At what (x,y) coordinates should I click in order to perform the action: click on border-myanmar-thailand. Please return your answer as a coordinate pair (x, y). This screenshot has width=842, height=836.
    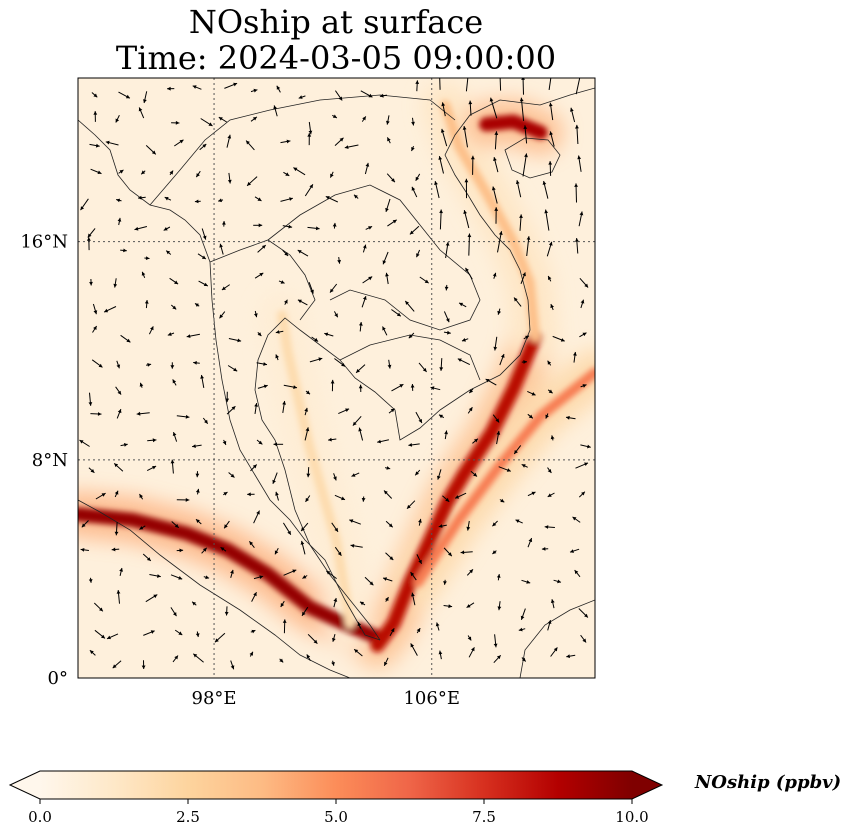
    Looking at the image, I should click on (262, 280).